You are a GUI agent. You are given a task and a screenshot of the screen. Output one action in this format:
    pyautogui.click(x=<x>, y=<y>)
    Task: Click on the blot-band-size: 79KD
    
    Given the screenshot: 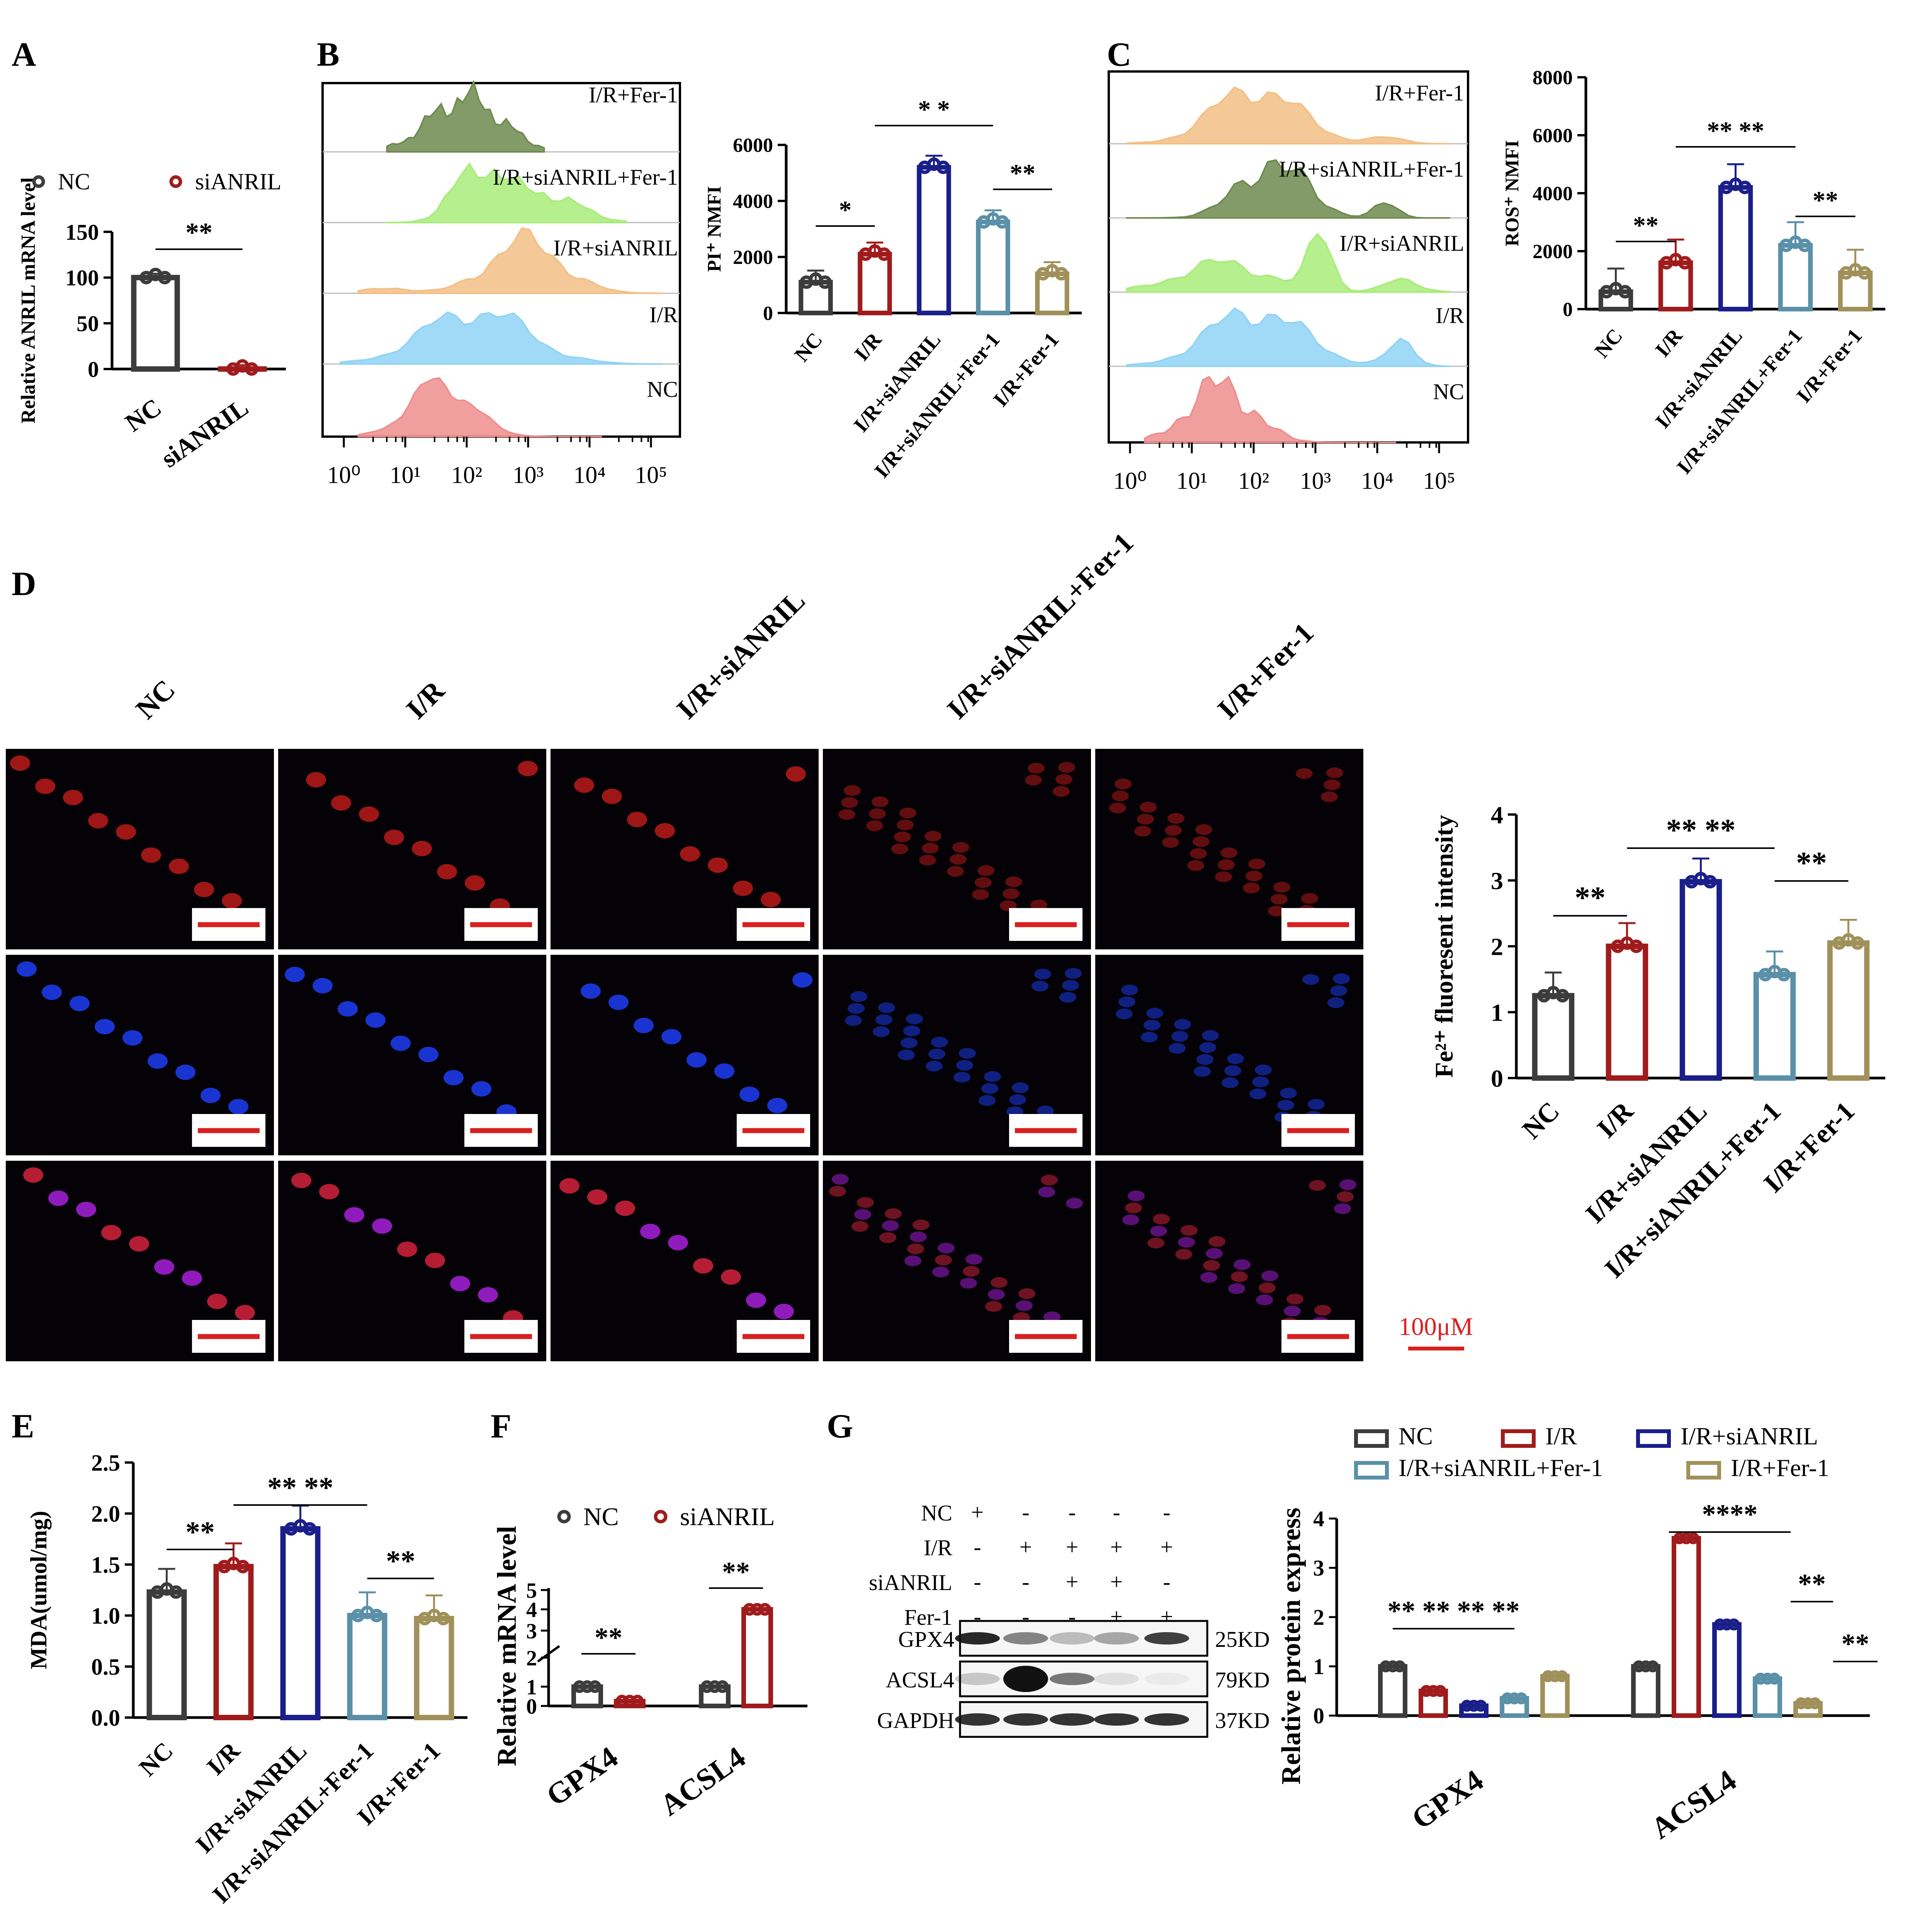 What is the action you would take?
    pyautogui.click(x=1242, y=1680)
    